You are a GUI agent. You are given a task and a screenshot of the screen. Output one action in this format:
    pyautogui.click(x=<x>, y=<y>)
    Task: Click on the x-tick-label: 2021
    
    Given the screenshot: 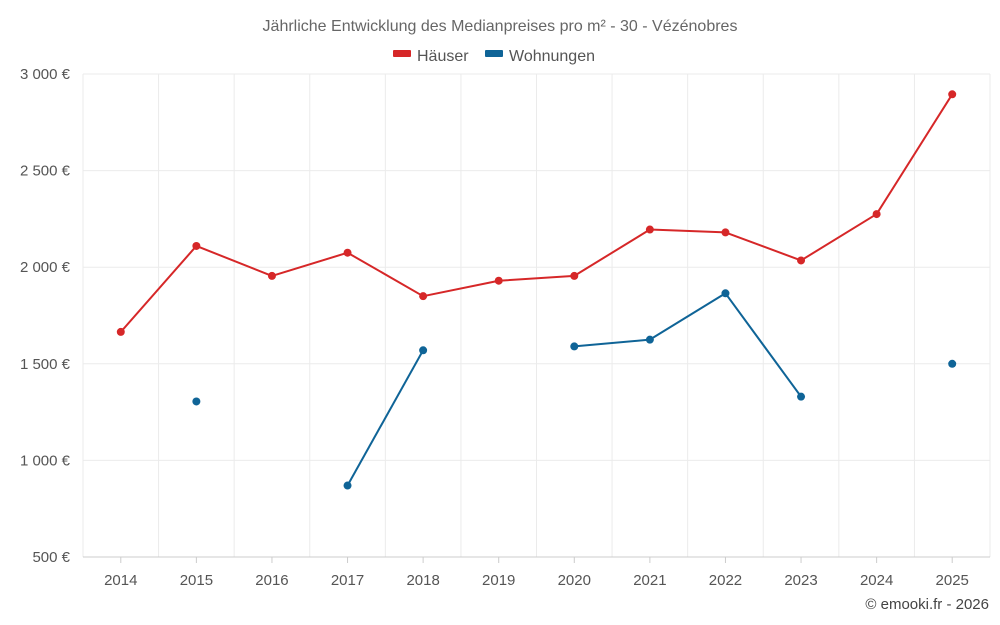 What is the action you would take?
    pyautogui.click(x=649, y=580)
    